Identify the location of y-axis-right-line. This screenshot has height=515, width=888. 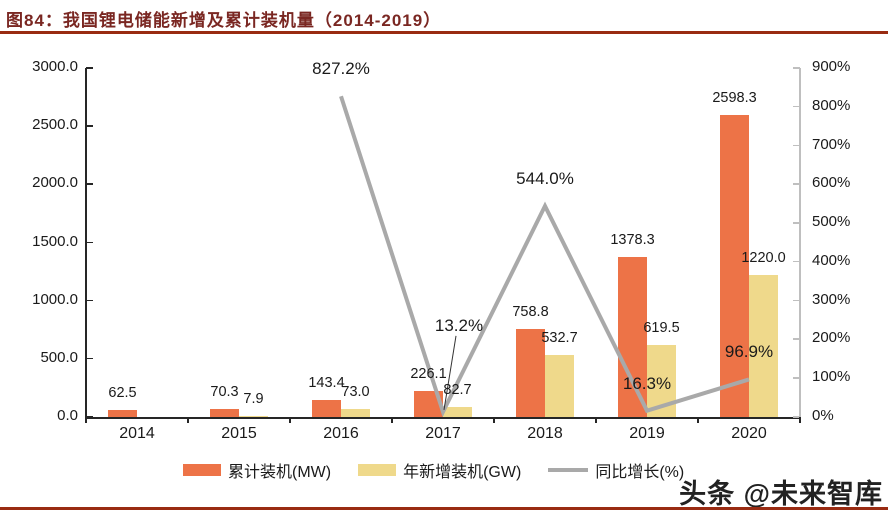
(800, 242).